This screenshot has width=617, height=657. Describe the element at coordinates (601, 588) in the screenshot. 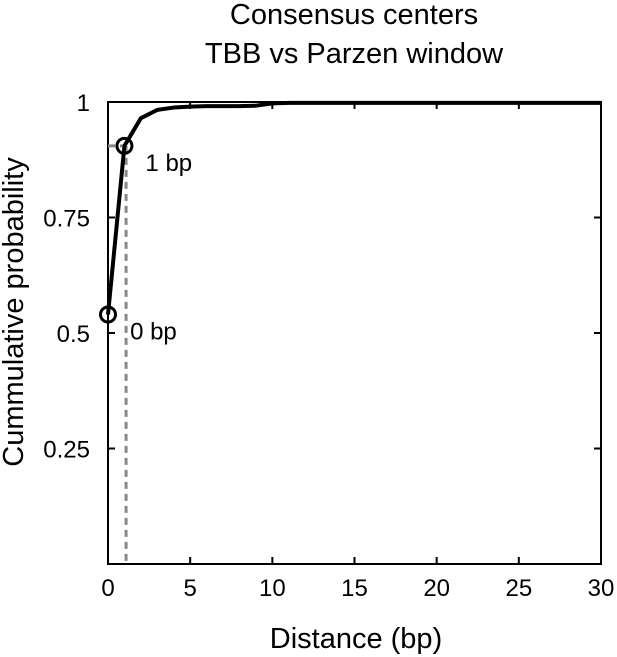

I see `x-tick-label: 30` at that location.